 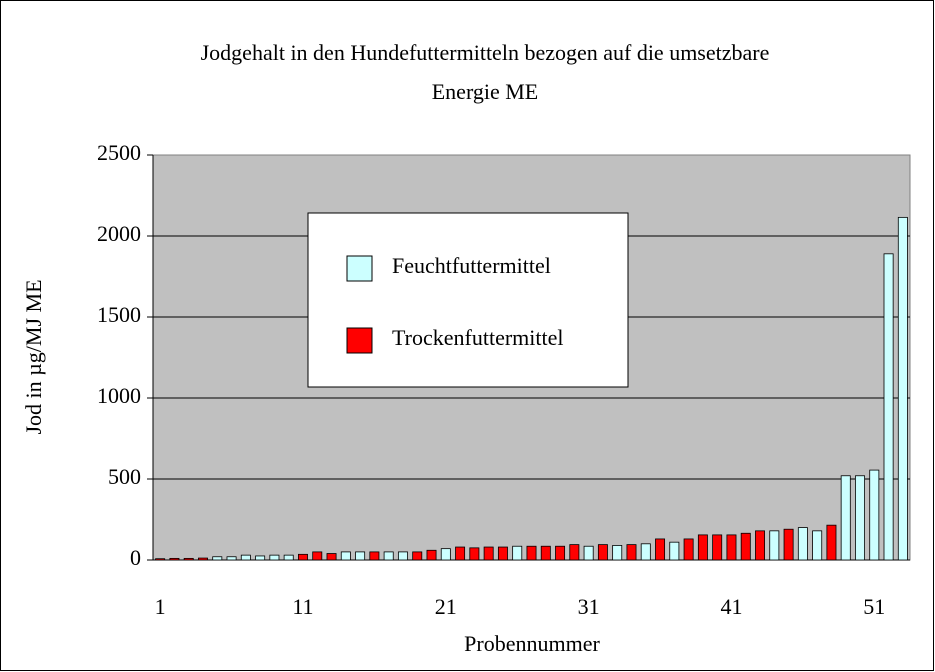 What do you see at coordinates (33, 356) in the screenshot?
I see `y-axis-label: Jod in µg/MJ ME` at bounding box center [33, 356].